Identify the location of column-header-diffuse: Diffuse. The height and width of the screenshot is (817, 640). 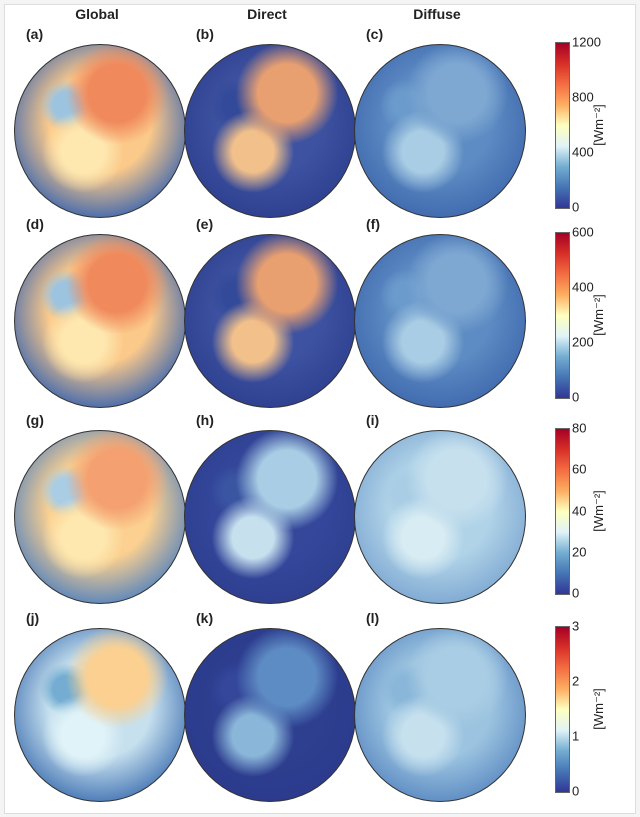
(437, 14).